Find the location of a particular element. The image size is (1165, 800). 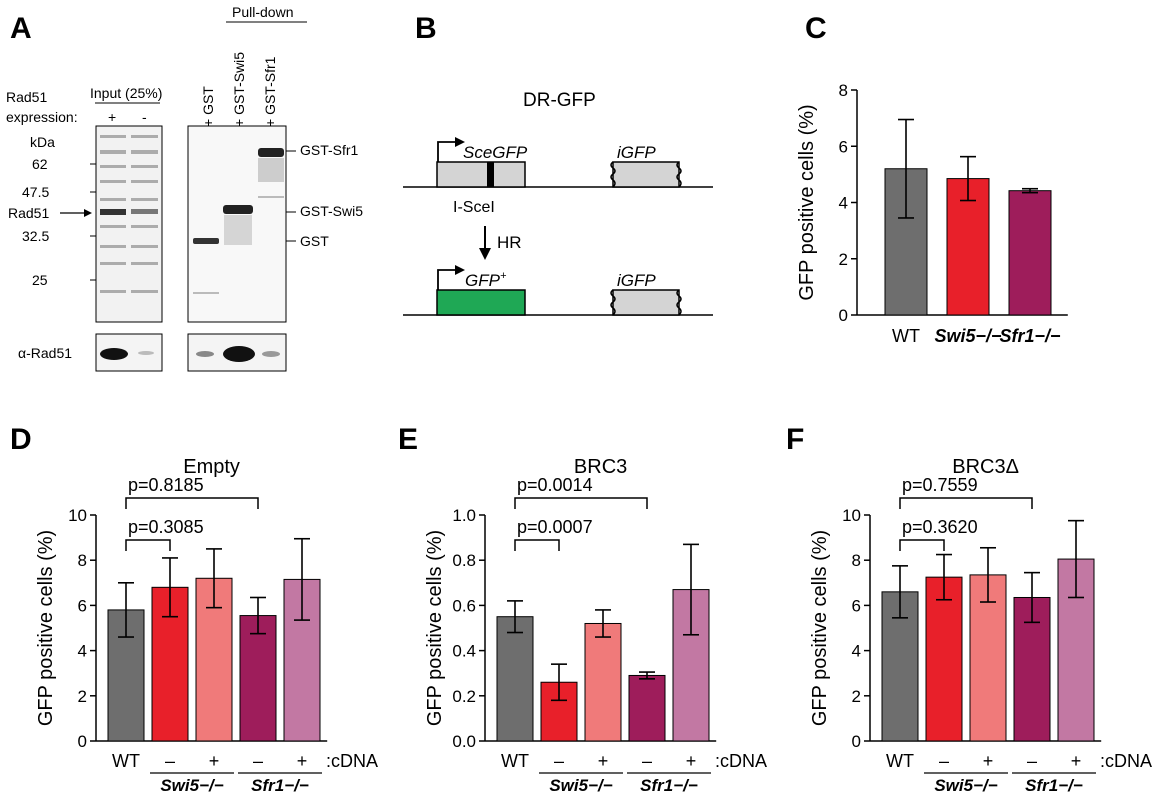

panel-letter-c: C is located at coordinates (816, 28).